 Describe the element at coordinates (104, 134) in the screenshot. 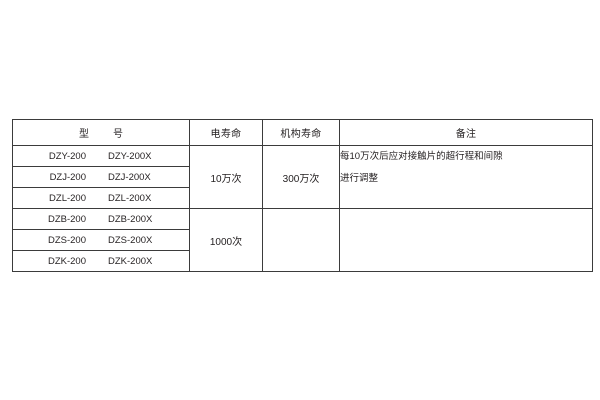

I see `column-header-model-label: 型 号` at that location.